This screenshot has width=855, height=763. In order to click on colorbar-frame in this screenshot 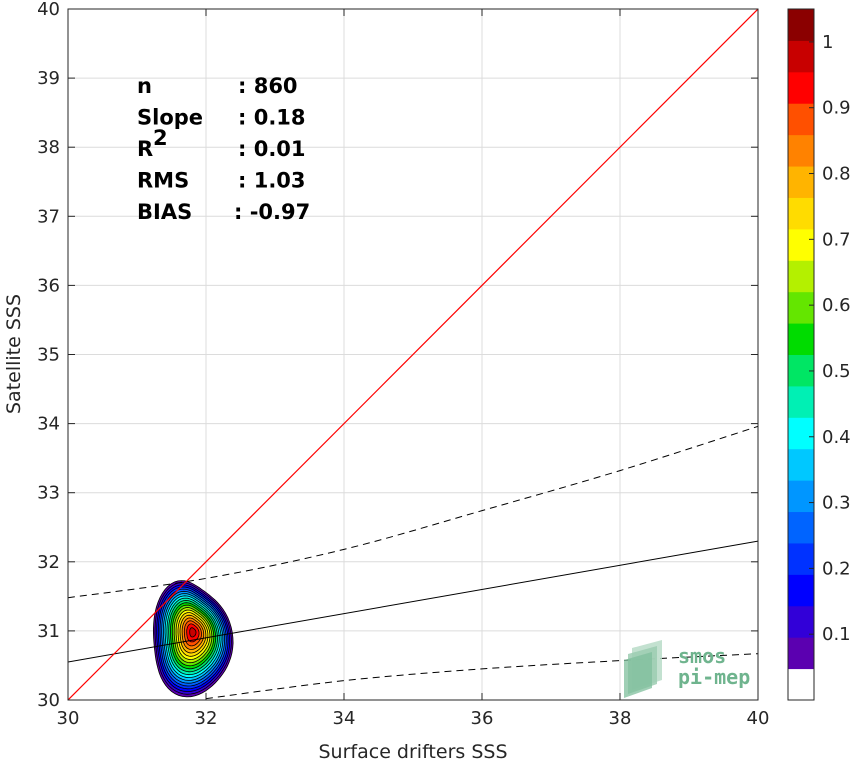, I will do `click(801, 354)`.